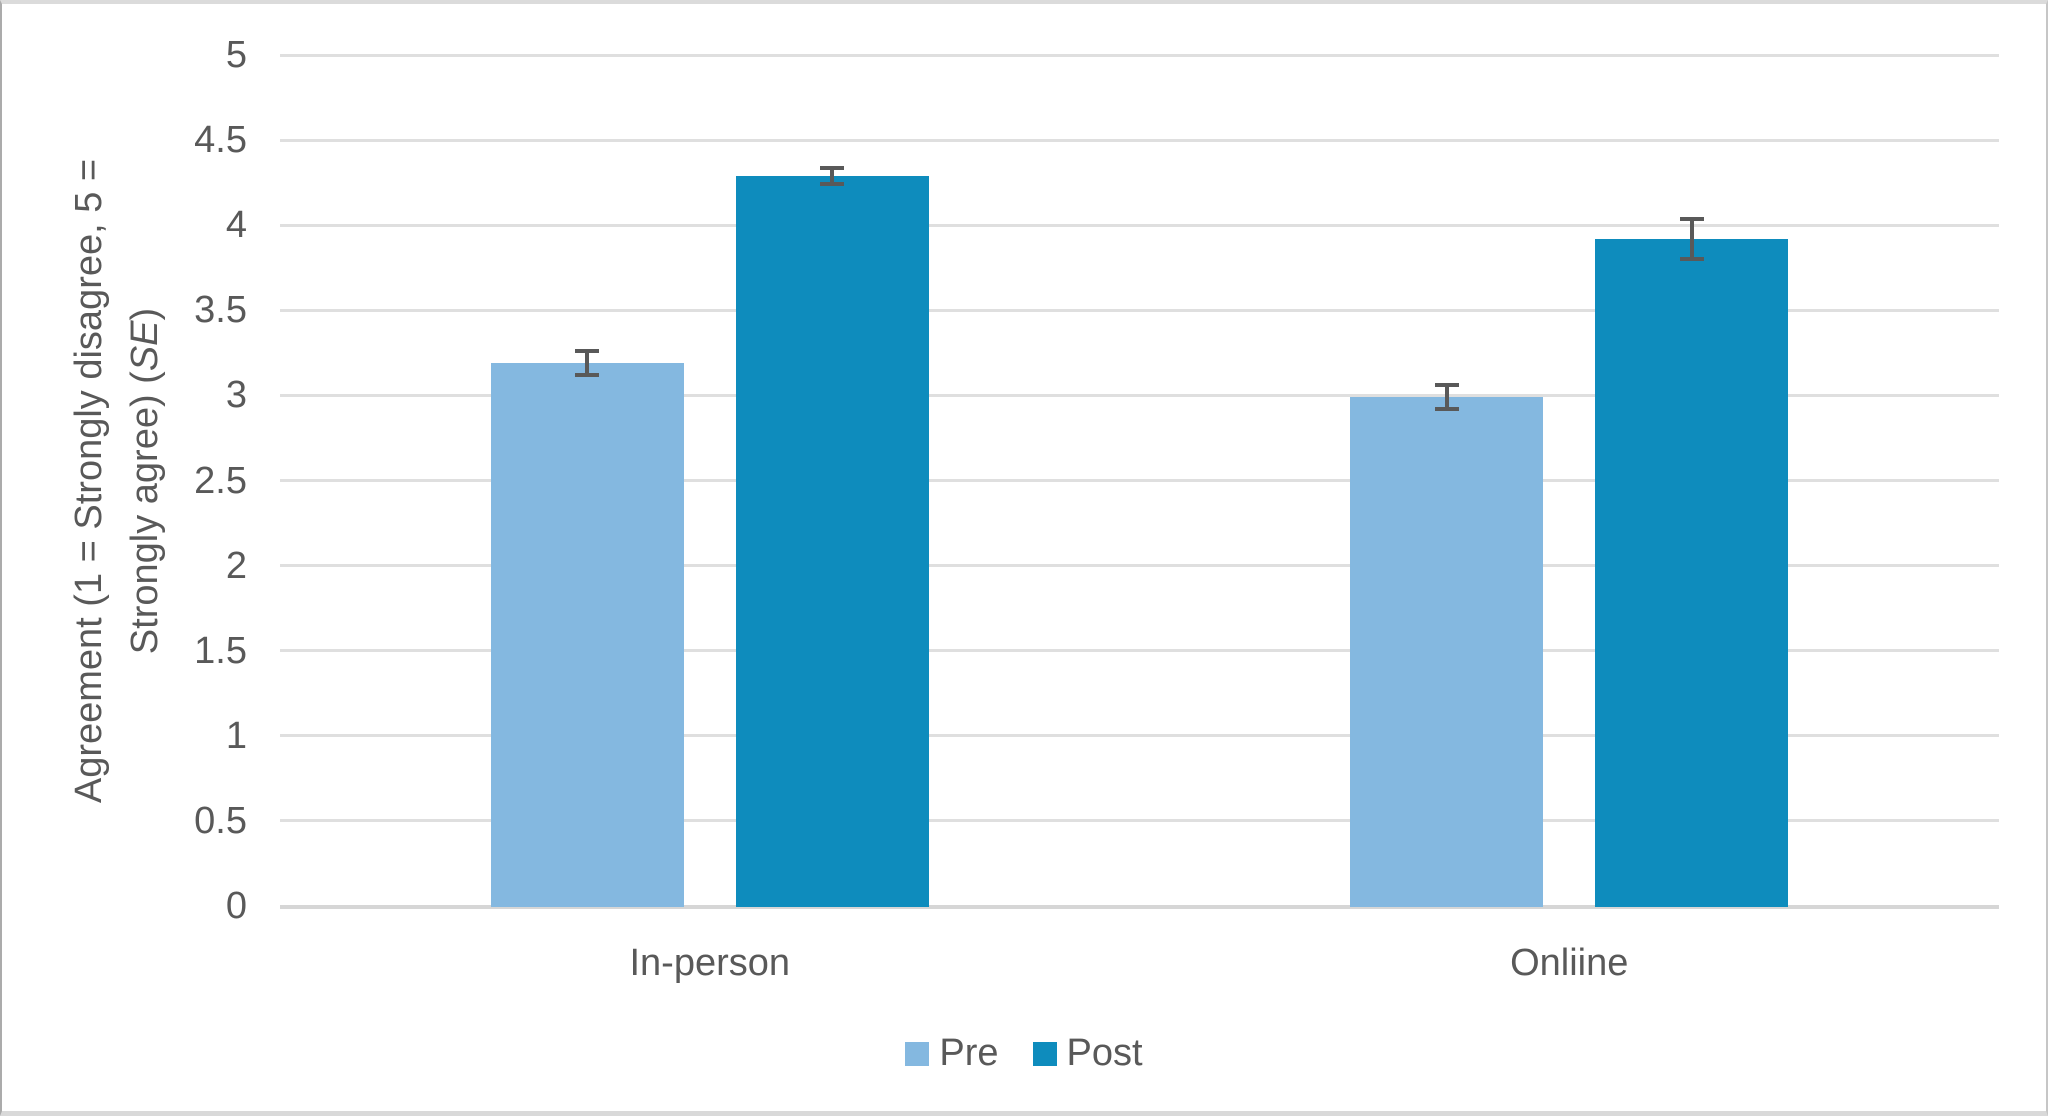 This screenshot has width=2048, height=1116. What do you see at coordinates (1024, 1053) in the screenshot?
I see `legend: Pre Post` at bounding box center [1024, 1053].